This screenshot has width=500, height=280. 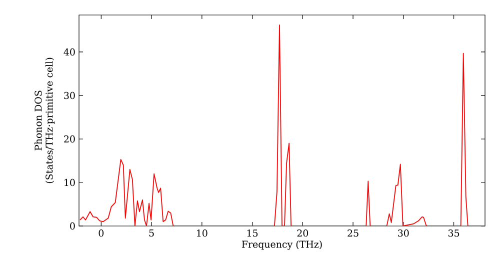 I want to click on x-tick-label: 30, so click(x=403, y=233).